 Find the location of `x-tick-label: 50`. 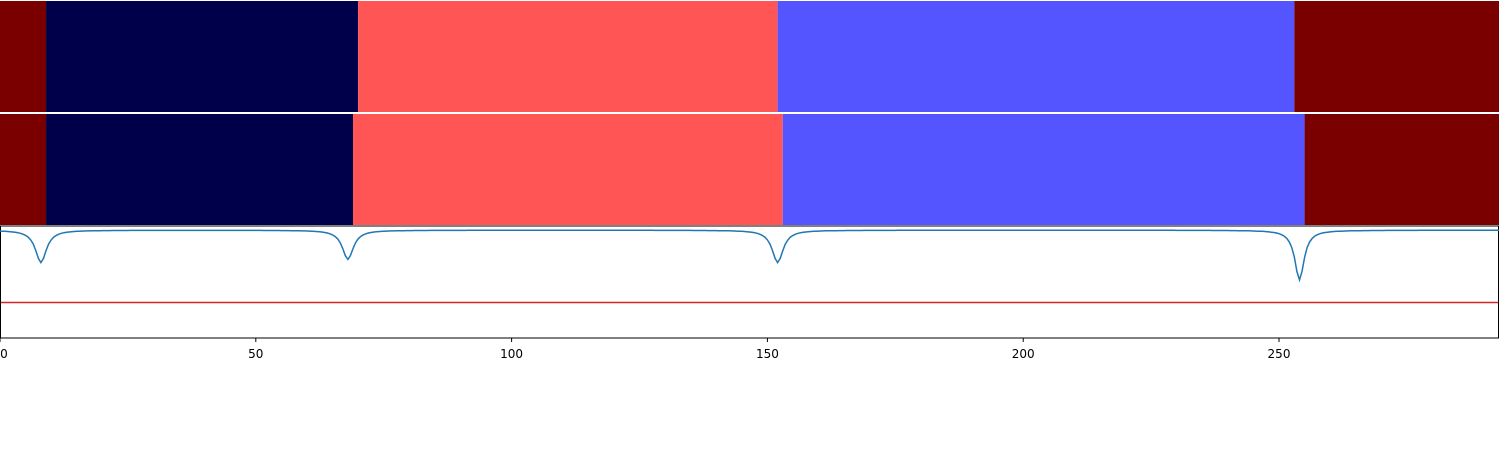

x-tick-label: 50 is located at coordinates (255, 354).